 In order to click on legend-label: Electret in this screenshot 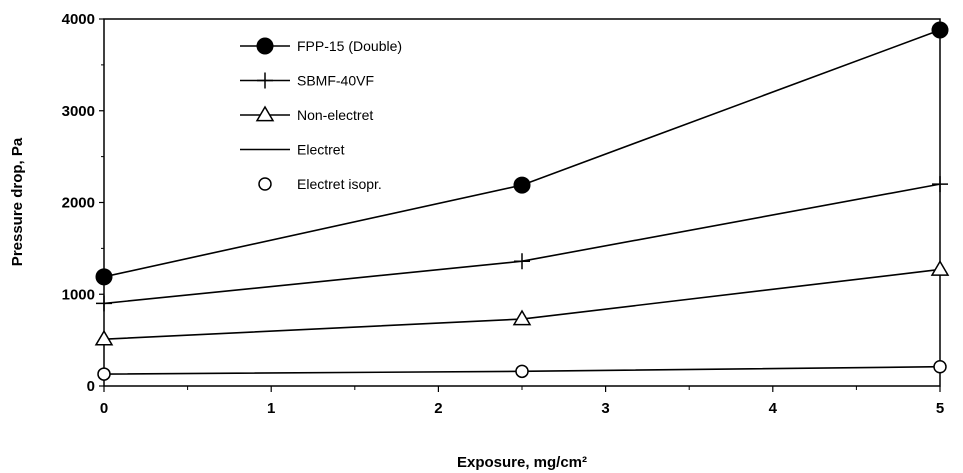, I will do `click(321, 150)`.